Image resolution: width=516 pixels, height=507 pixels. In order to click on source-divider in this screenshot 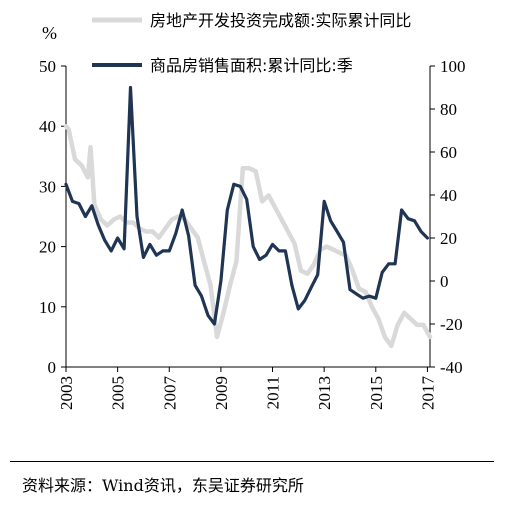, I will do `click(252, 461)`.